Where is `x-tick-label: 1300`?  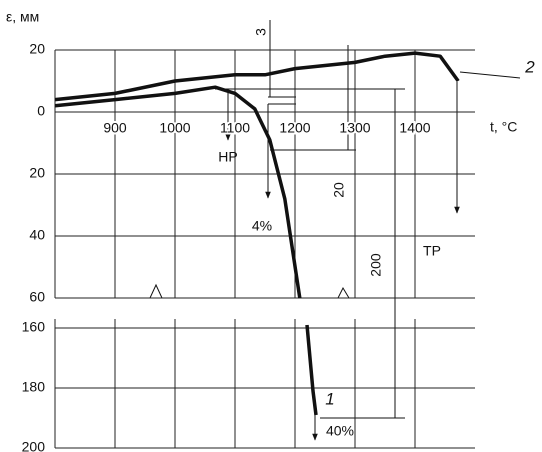 x-tick-label: 1300 is located at coordinates (354, 128).